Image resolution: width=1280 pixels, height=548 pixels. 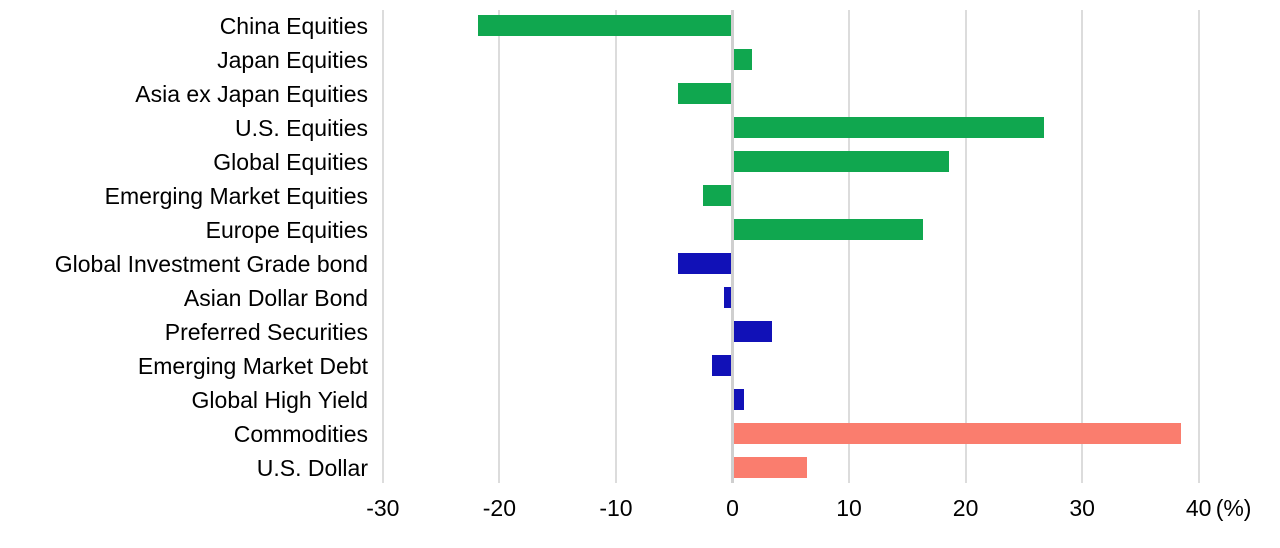 What do you see at coordinates (275, 298) in the screenshot?
I see `category-label: Asian Dollar Bond` at bounding box center [275, 298].